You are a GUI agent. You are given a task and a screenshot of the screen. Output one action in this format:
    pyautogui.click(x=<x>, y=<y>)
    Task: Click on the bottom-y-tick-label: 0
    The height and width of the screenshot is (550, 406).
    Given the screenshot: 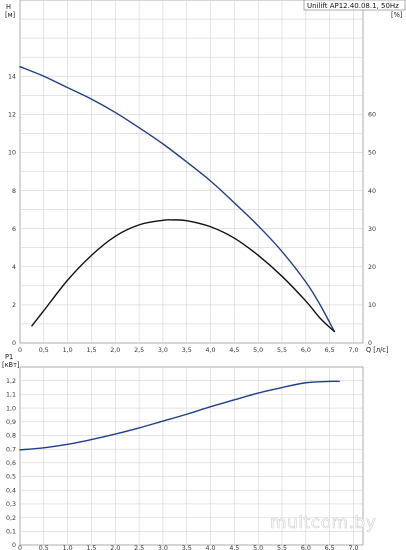 What is the action you would take?
    pyautogui.click(x=14, y=545)
    